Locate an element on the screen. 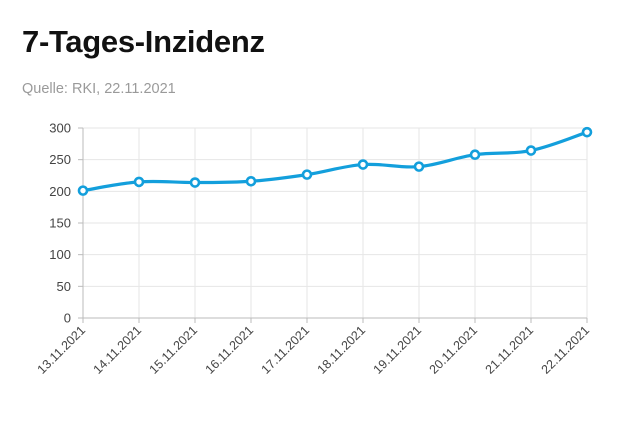 This screenshot has width=640, height=424. x-tick-label: 18.11.2021 is located at coordinates (342, 350).